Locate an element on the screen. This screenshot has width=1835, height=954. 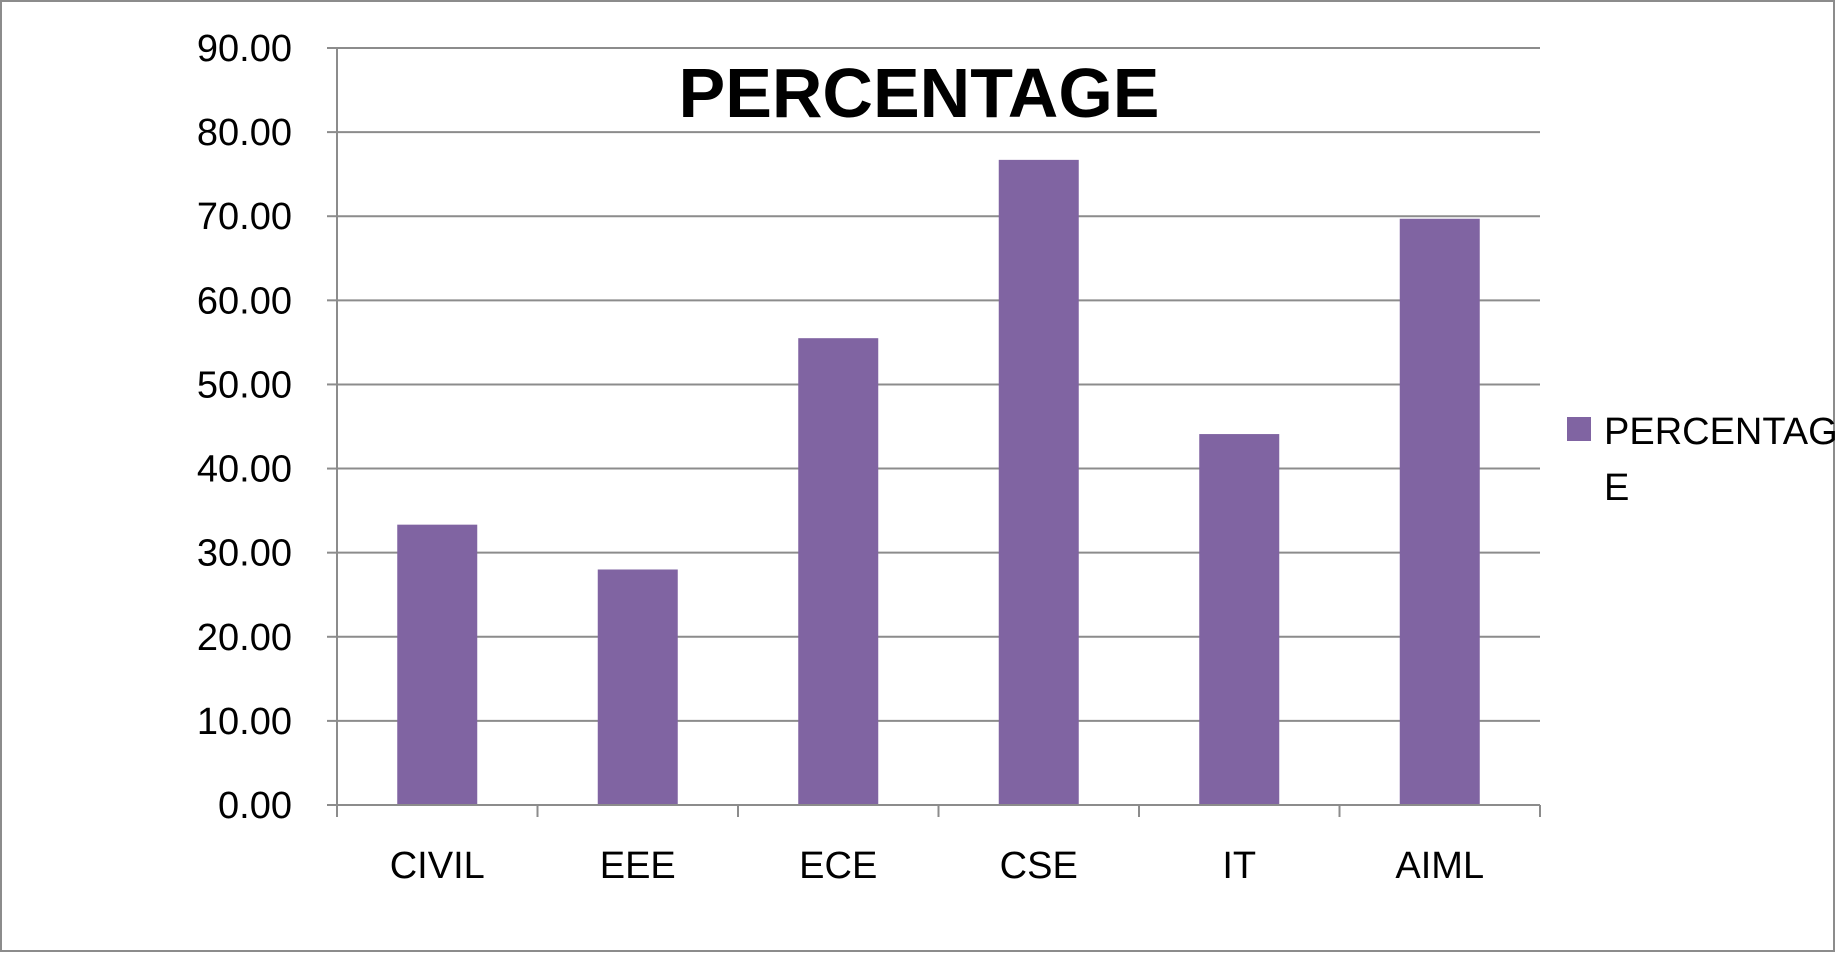
legend: PERCENTAG E is located at coordinates (1701, 460).